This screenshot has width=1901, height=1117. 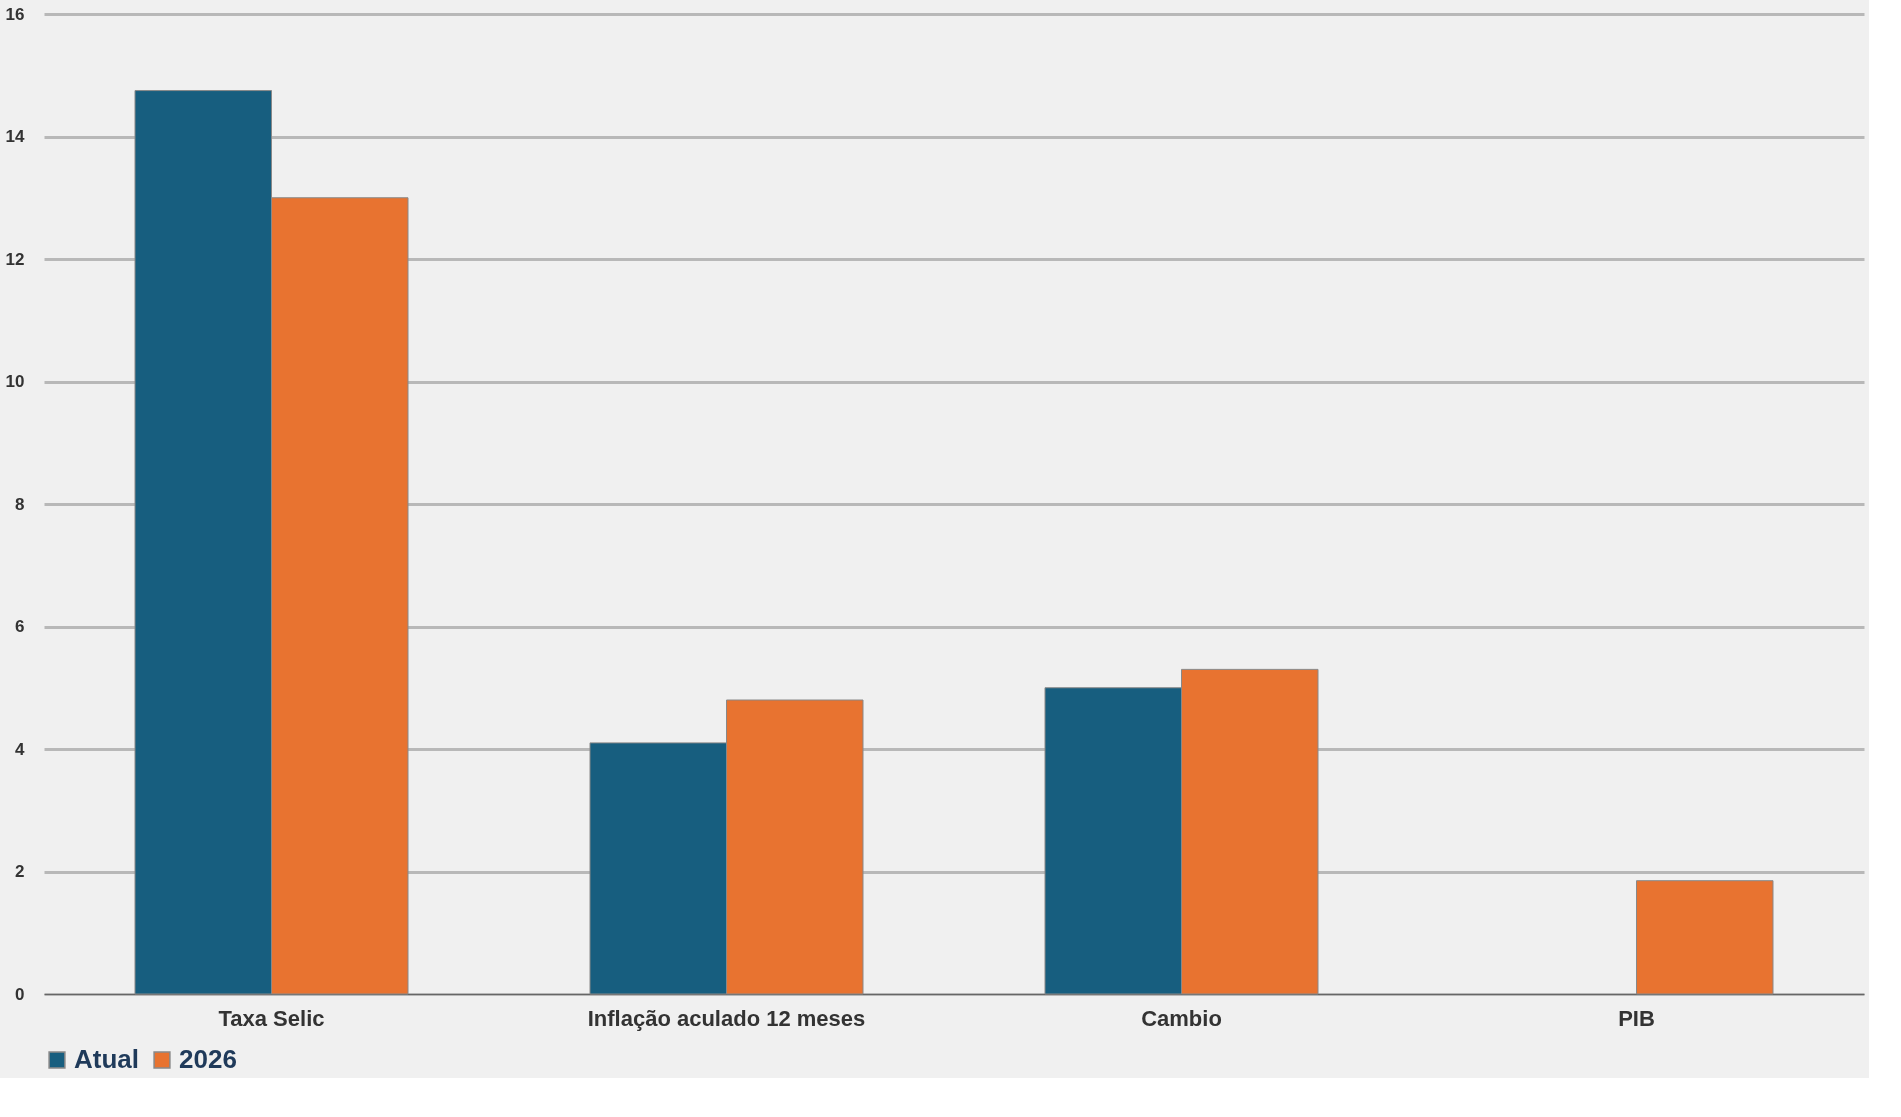 What do you see at coordinates (15, 14) in the screenshot?
I see `y-tick-label: 16` at bounding box center [15, 14].